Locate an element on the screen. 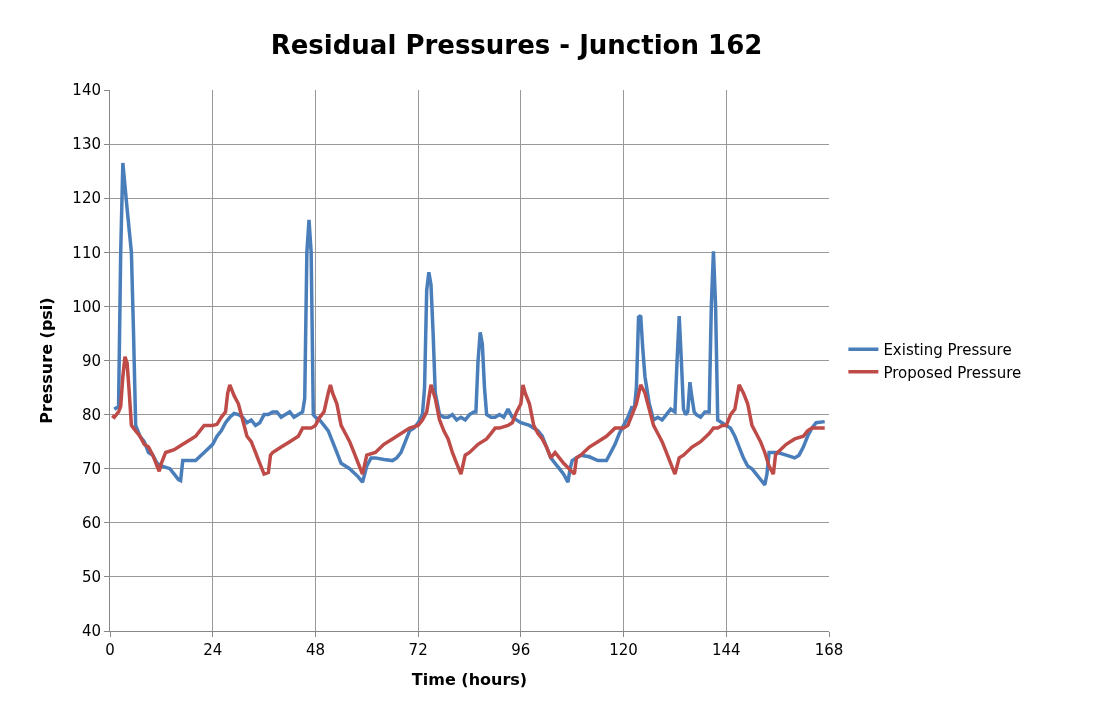 The width and height of the screenshot is (1099, 721). y-tick-label: 140 is located at coordinates (86, 90).